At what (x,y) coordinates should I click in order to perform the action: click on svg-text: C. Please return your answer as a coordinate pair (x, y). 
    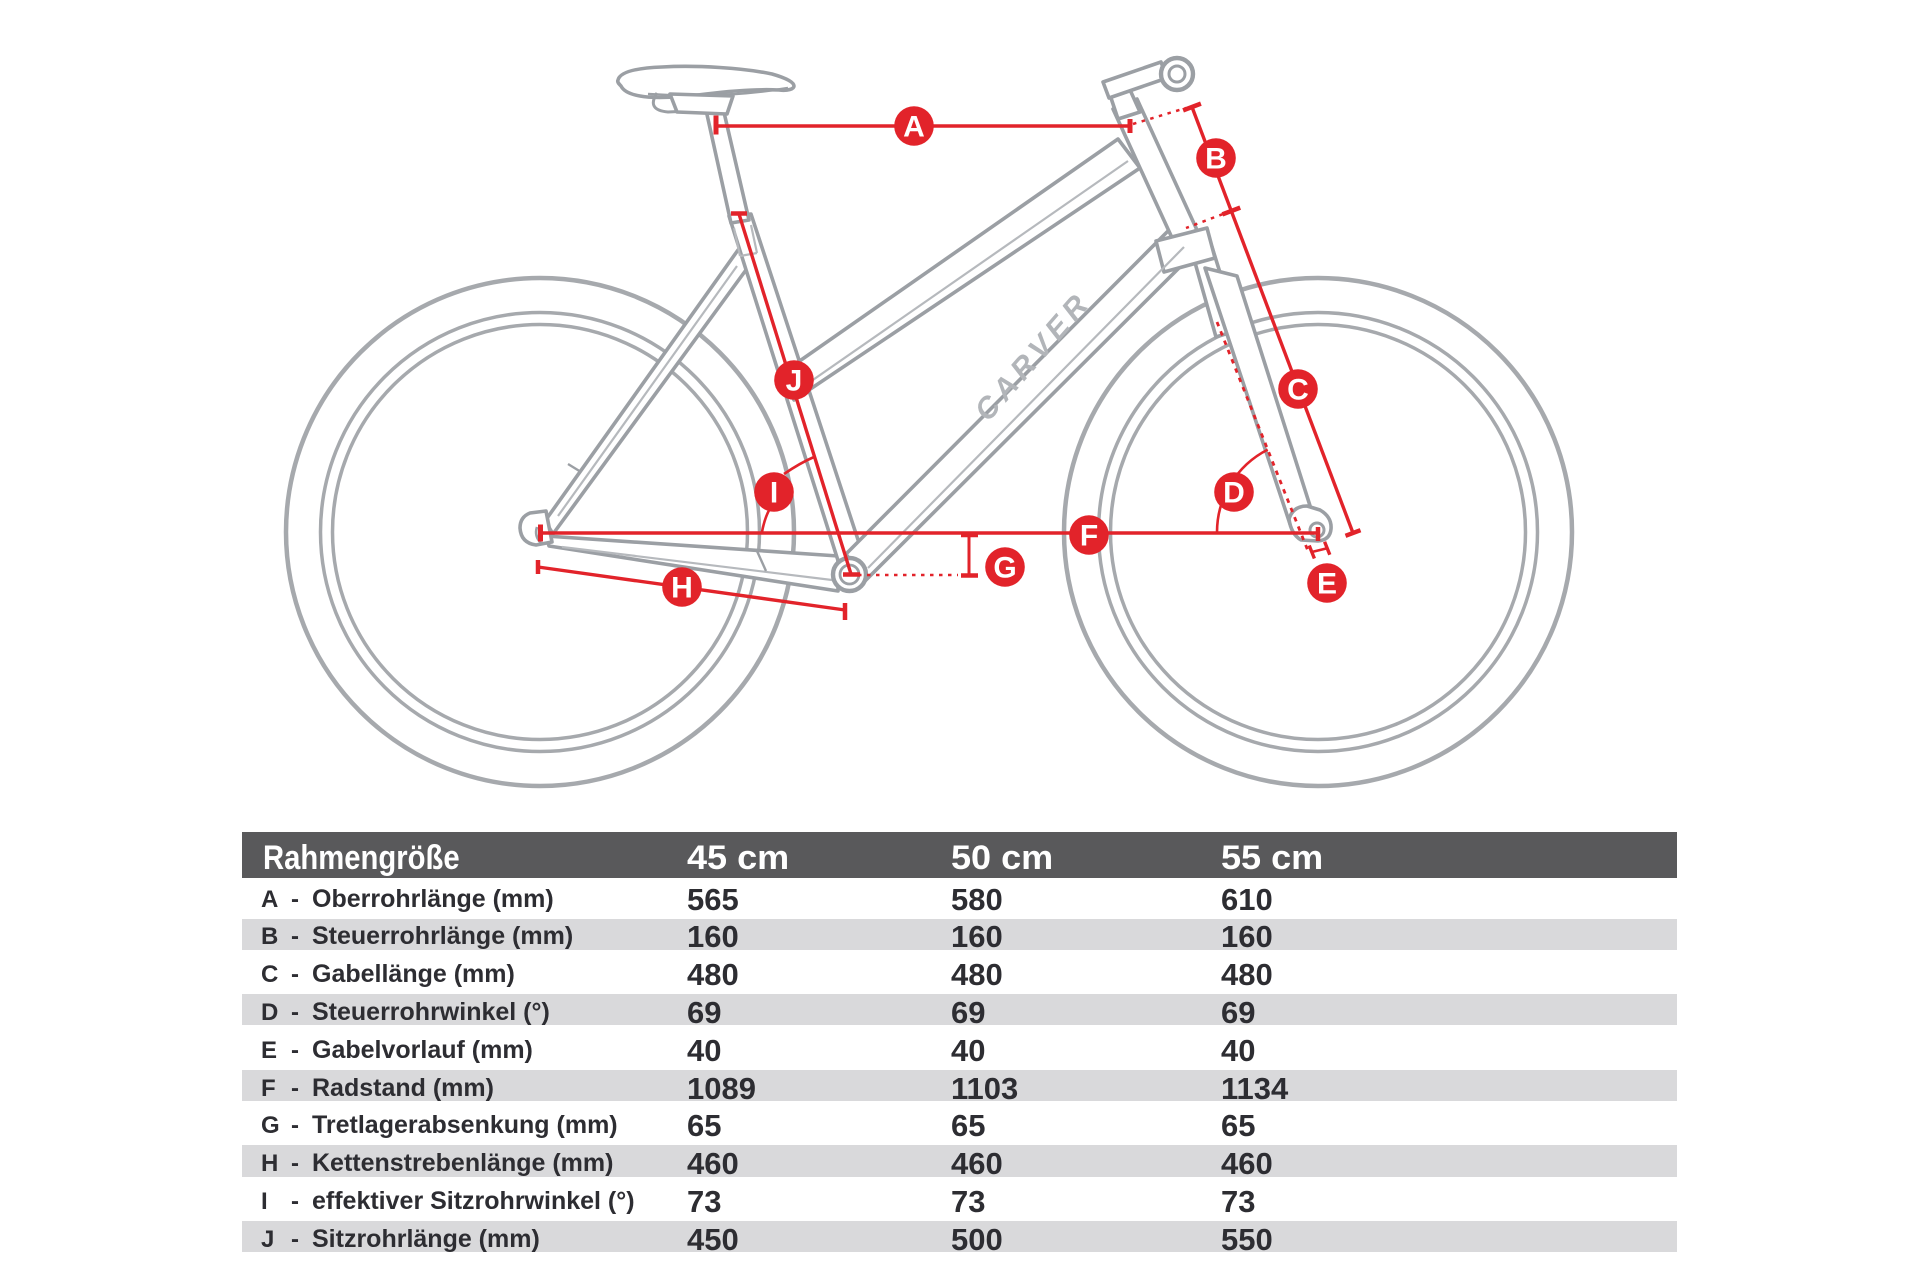
    Looking at the image, I should click on (1298, 390).